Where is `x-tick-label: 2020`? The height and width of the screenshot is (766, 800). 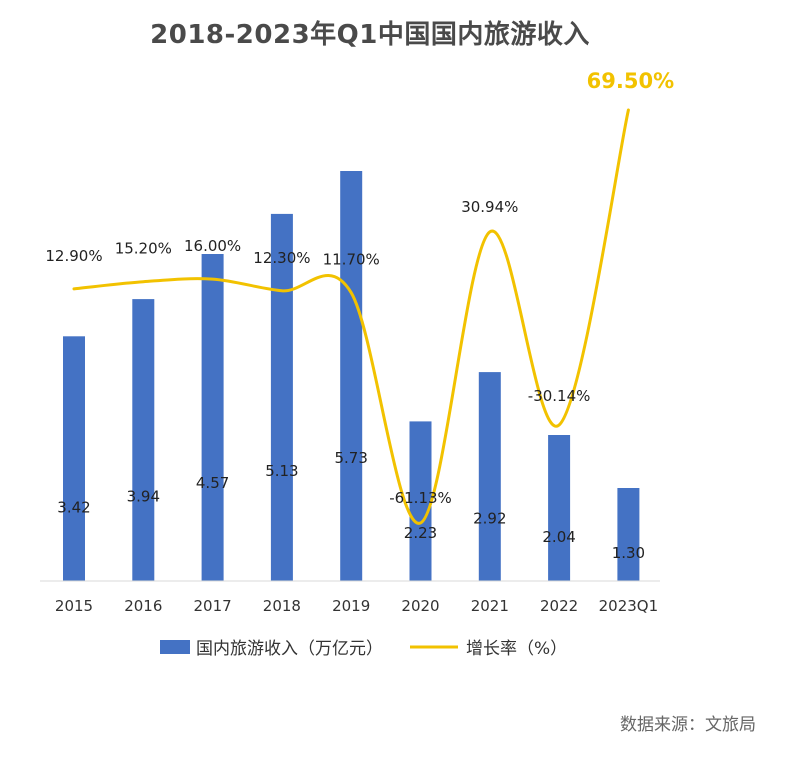 x-tick-label: 2020 is located at coordinates (420, 606).